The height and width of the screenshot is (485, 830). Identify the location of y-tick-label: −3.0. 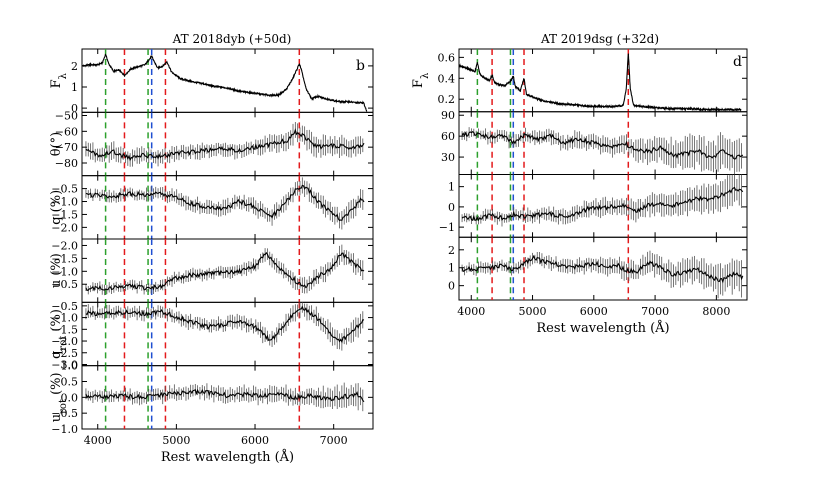
(64, 364).